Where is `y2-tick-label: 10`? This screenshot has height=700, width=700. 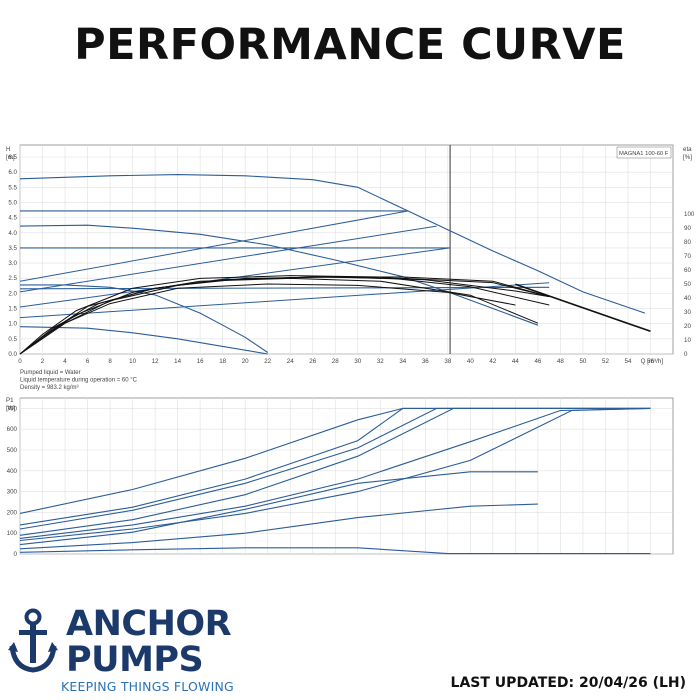
y2-tick-label: 10 is located at coordinates (687, 340).